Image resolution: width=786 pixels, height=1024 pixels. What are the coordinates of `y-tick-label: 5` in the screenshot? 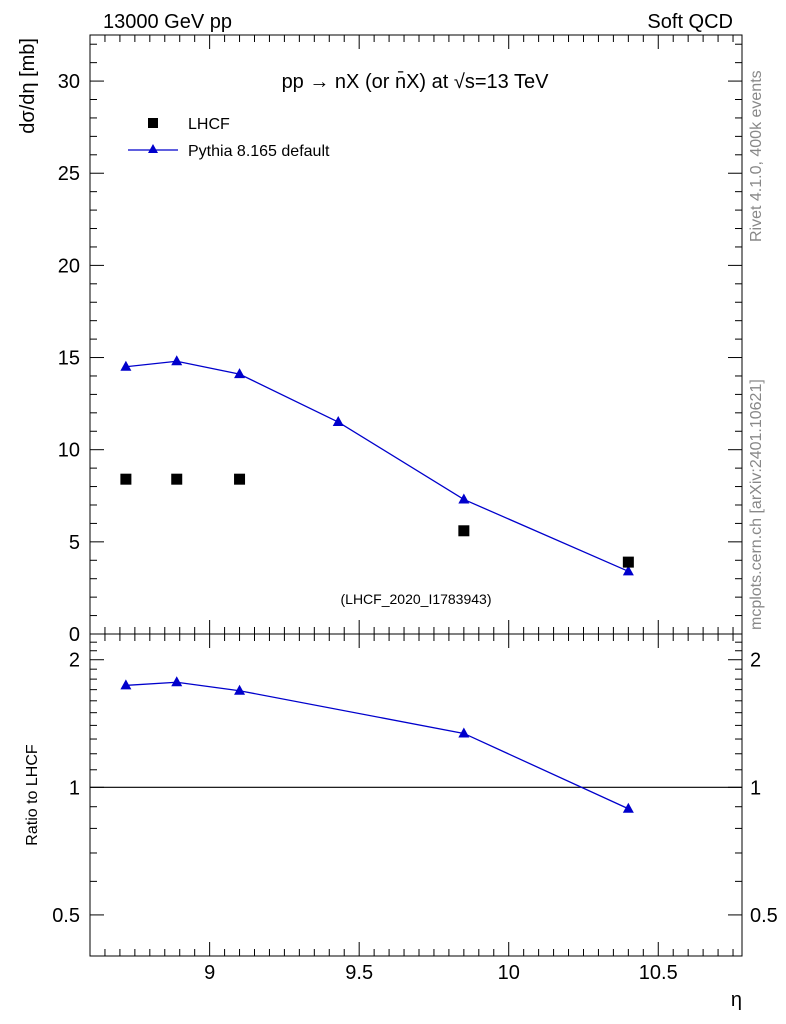 It's located at (74, 543).